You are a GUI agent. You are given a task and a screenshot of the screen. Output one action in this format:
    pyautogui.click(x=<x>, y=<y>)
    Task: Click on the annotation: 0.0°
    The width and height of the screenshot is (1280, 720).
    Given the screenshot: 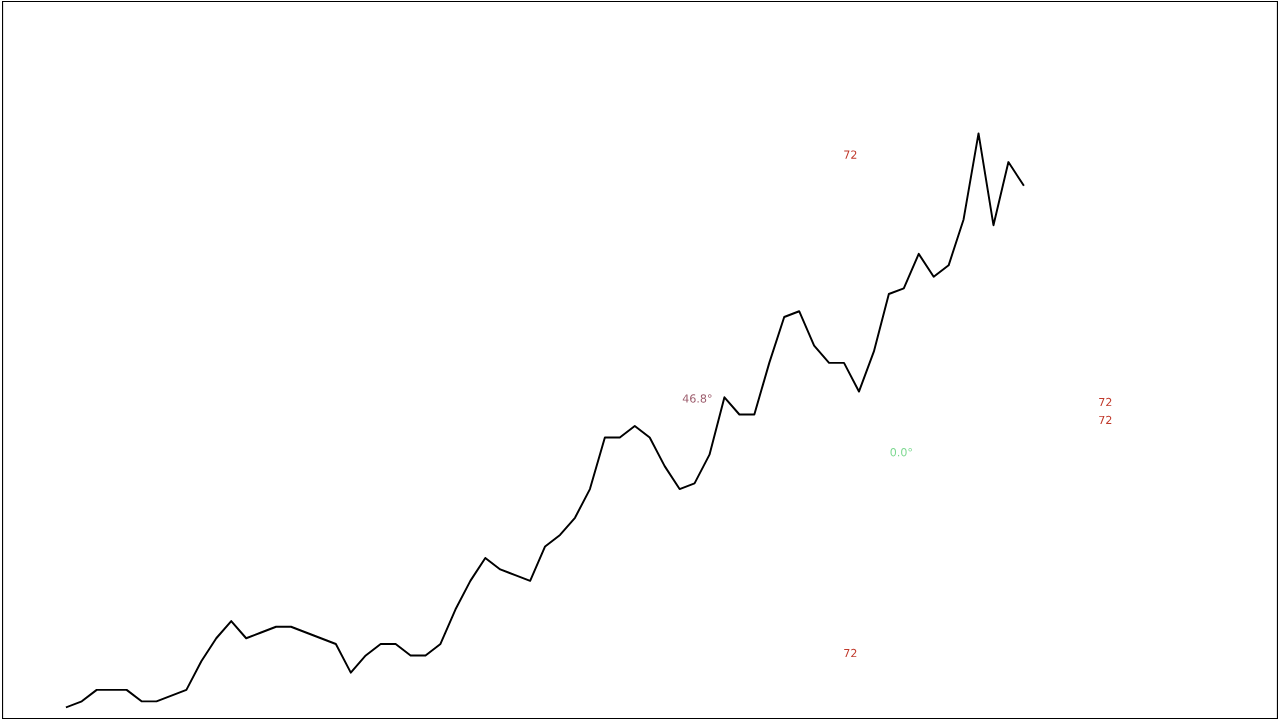 What is the action you would take?
    pyautogui.click(x=901, y=452)
    